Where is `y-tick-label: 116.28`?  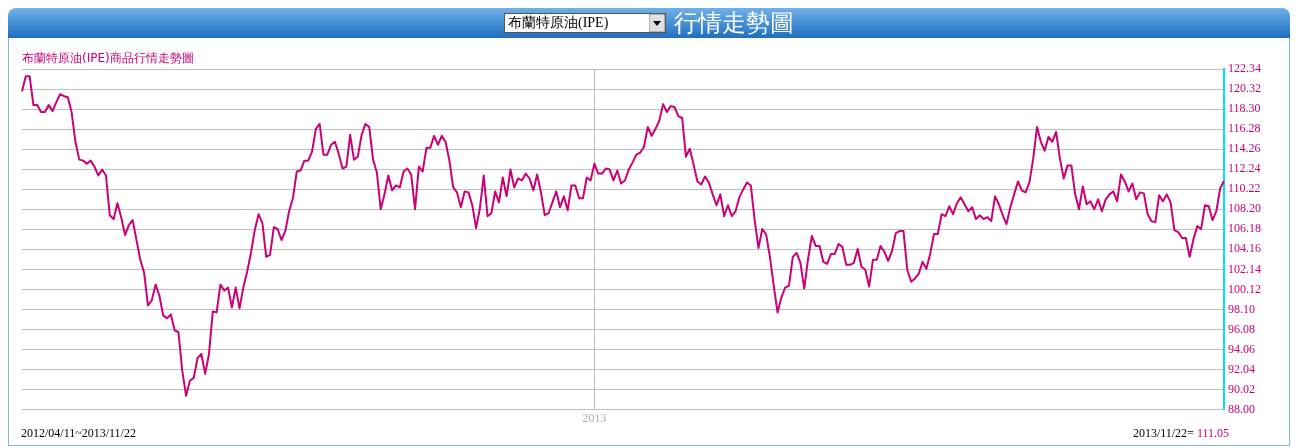
y-tick-label: 116.28 is located at coordinates (1244, 128).